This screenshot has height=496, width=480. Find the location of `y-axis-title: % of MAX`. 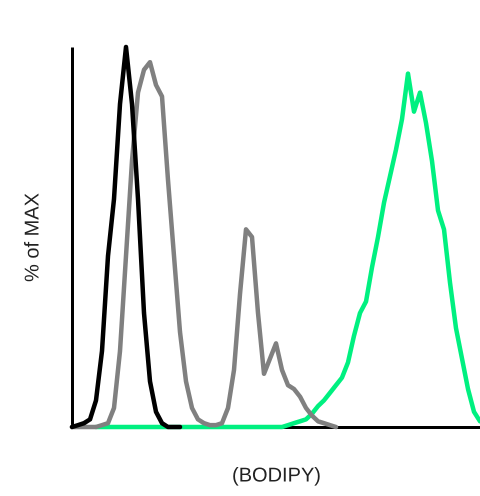

y-axis-title: % of MAX is located at coordinates (33, 237).